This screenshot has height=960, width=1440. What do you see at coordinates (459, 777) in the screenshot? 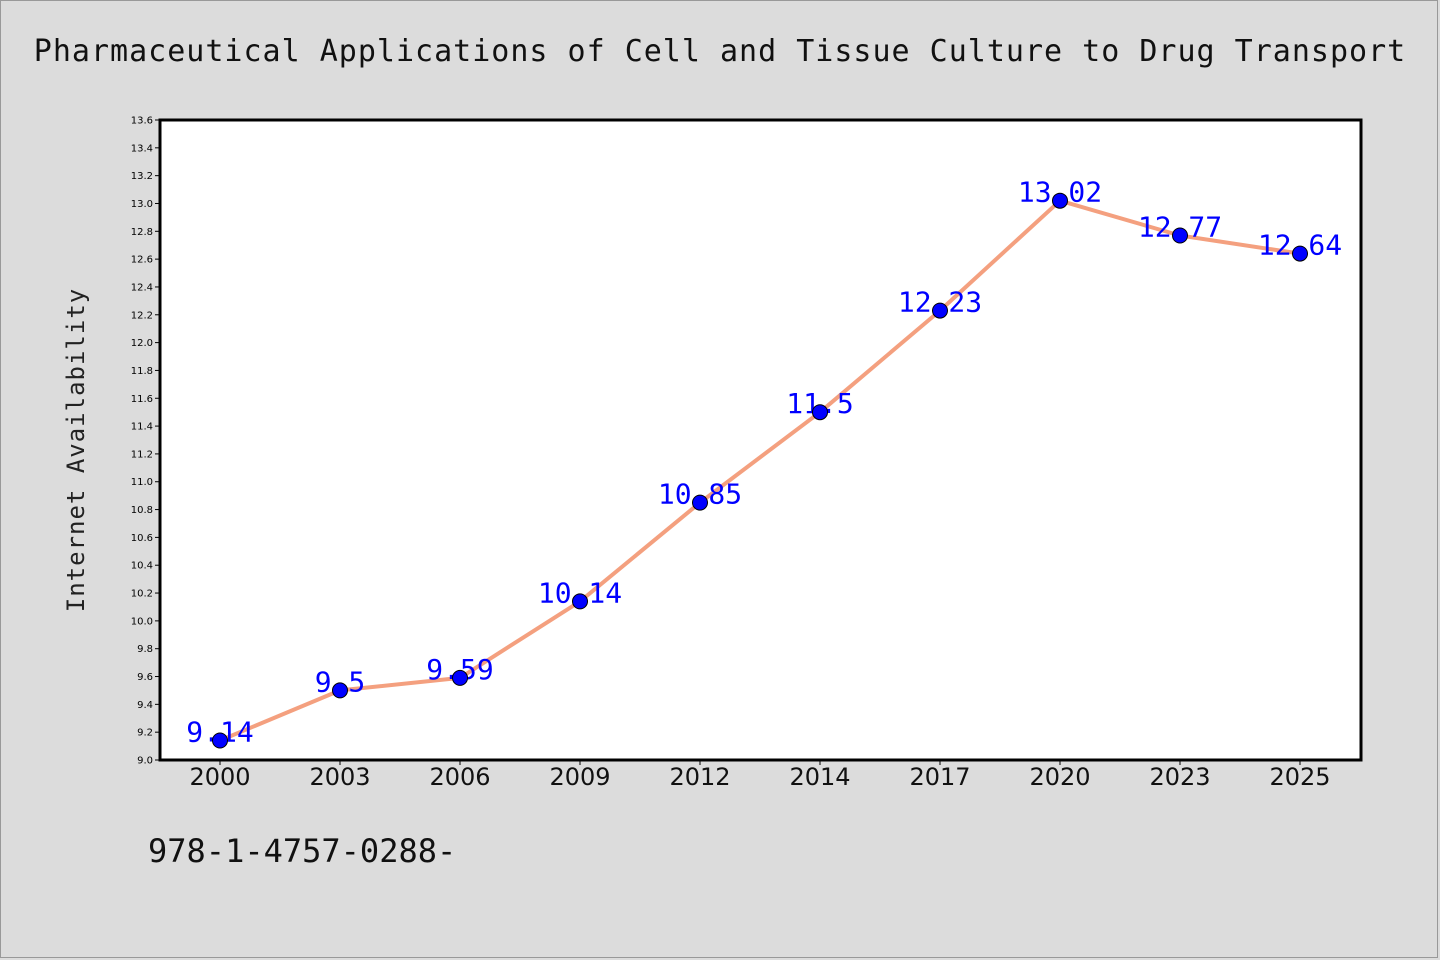
I see `x-tick-label: 2006` at bounding box center [459, 777].